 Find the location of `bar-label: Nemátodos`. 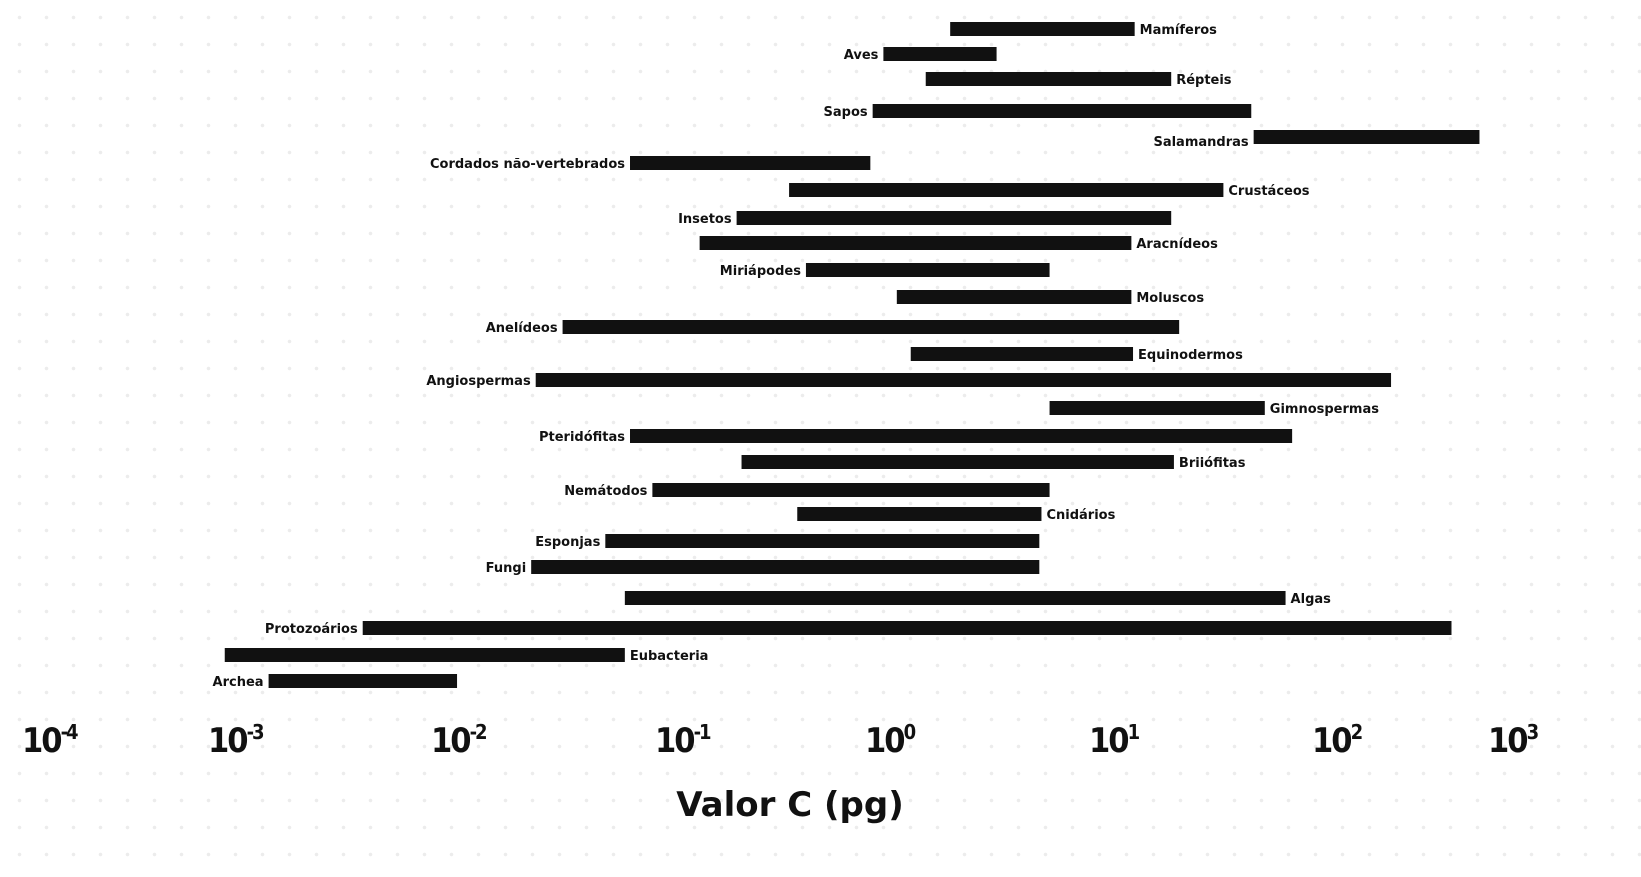

bar-label: Nemátodos is located at coordinates (605, 491).